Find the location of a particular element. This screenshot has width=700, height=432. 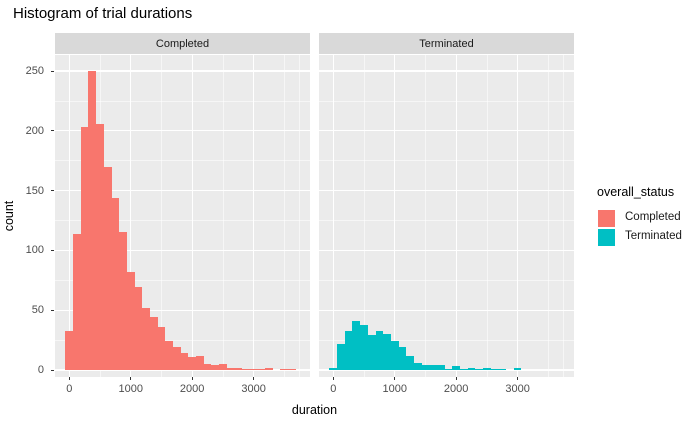

y-tick-label: 50 is located at coordinates (37, 310).